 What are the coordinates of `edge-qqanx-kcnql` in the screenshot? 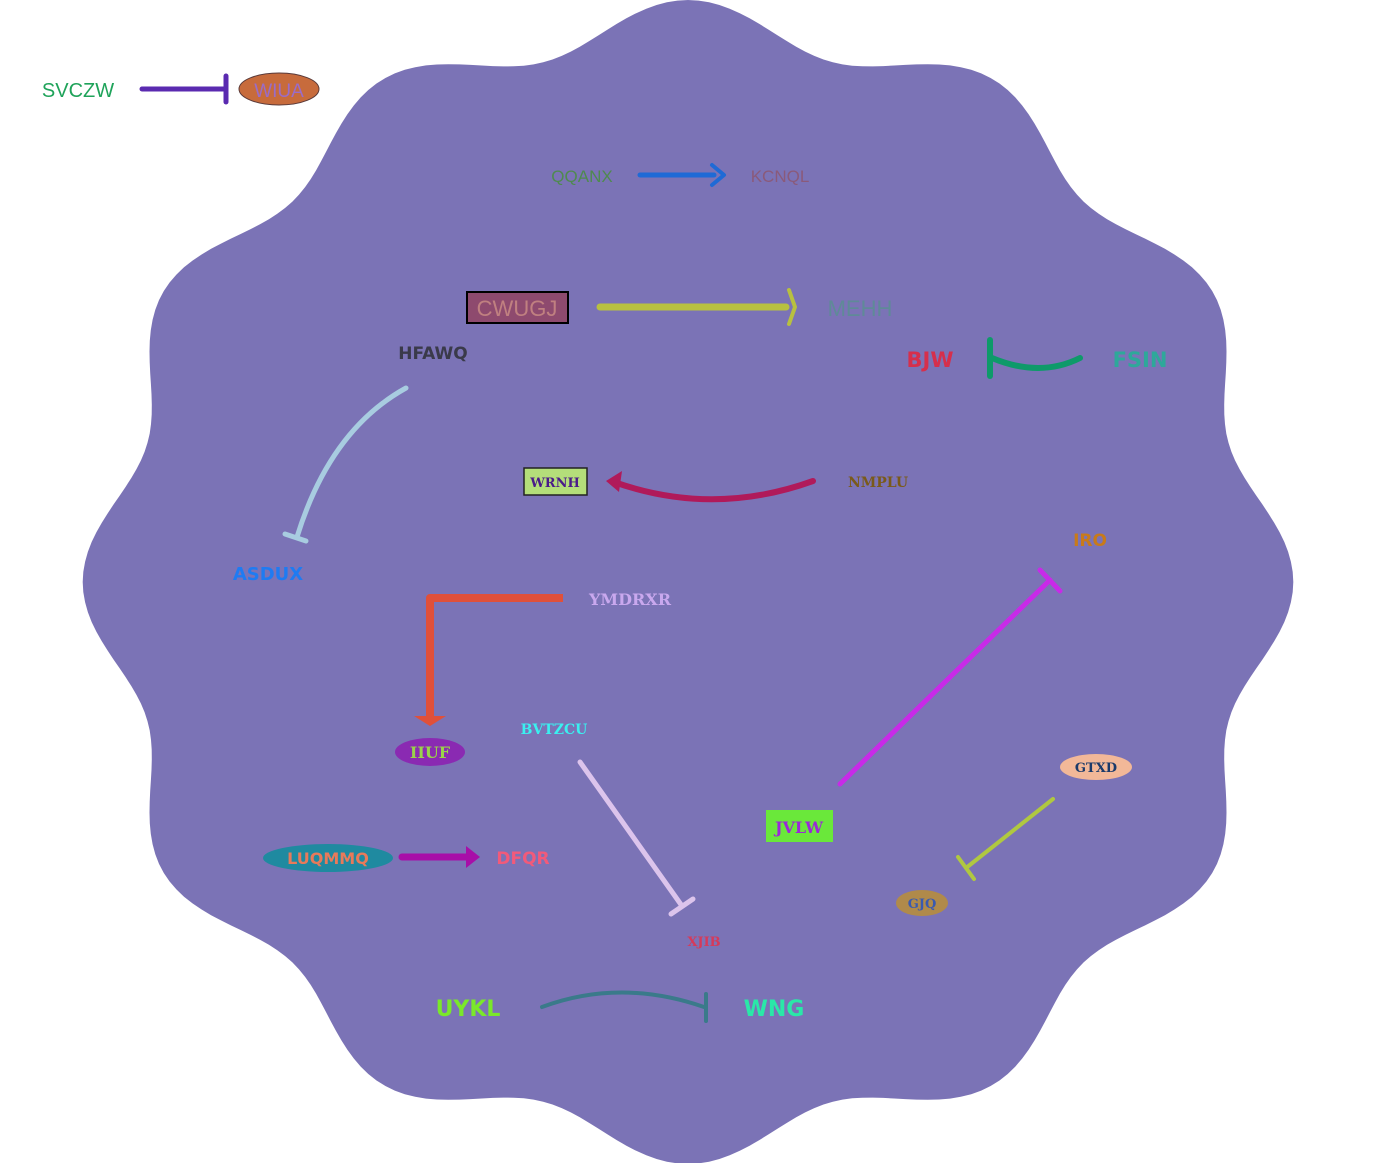 It's located at (681, 175).